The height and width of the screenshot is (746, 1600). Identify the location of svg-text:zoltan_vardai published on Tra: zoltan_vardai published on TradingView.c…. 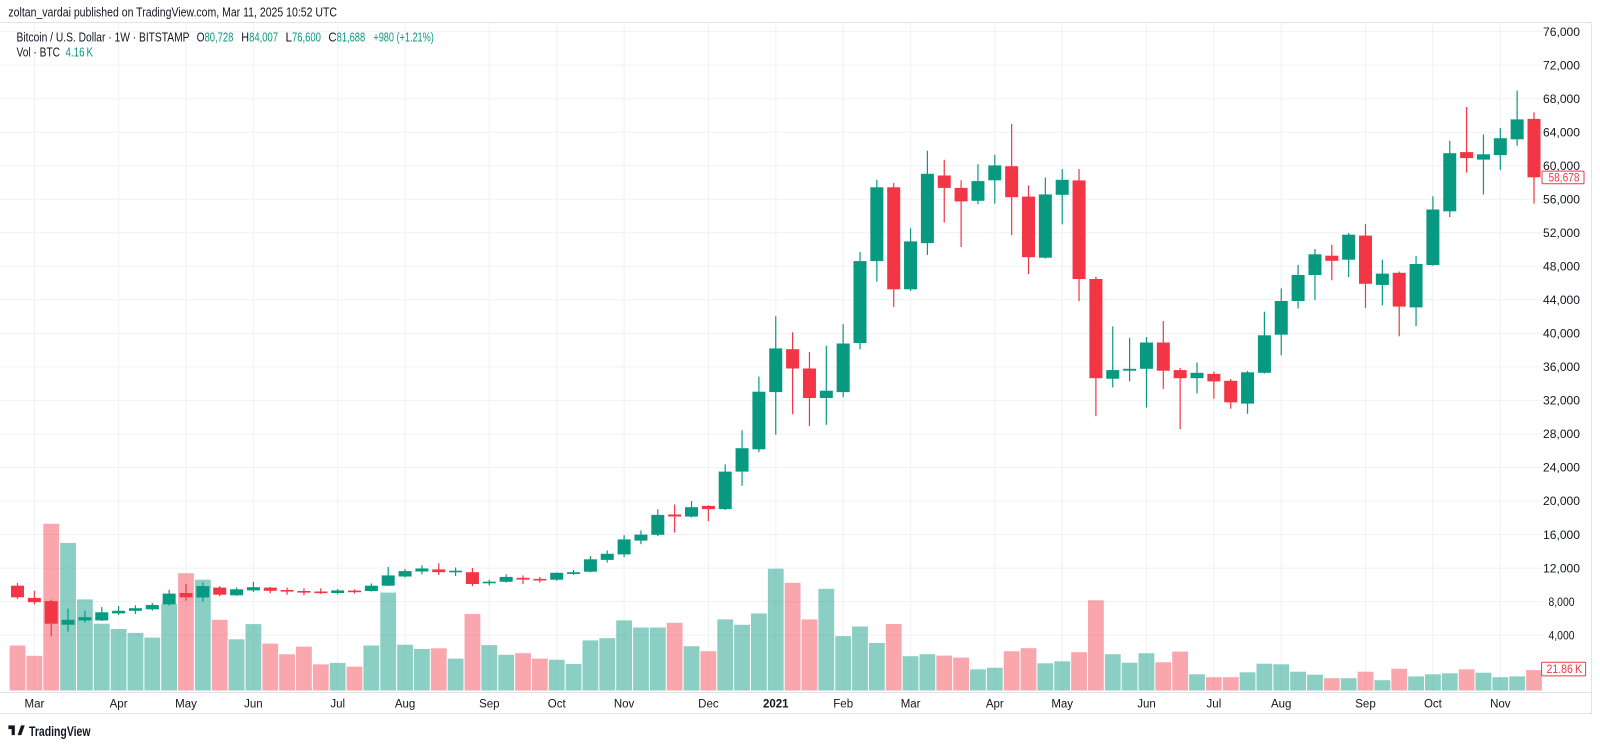
(172, 12).